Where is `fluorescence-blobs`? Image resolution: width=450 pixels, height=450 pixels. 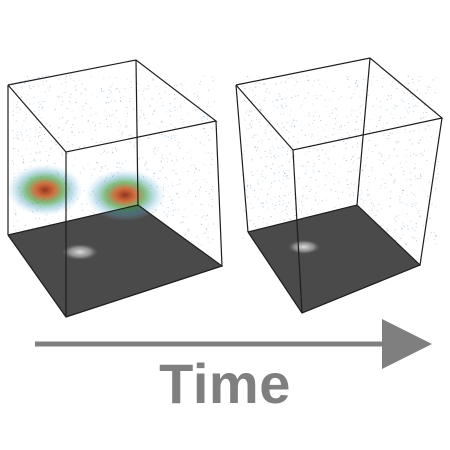
fluorescence-blobs is located at coordinates (86, 192).